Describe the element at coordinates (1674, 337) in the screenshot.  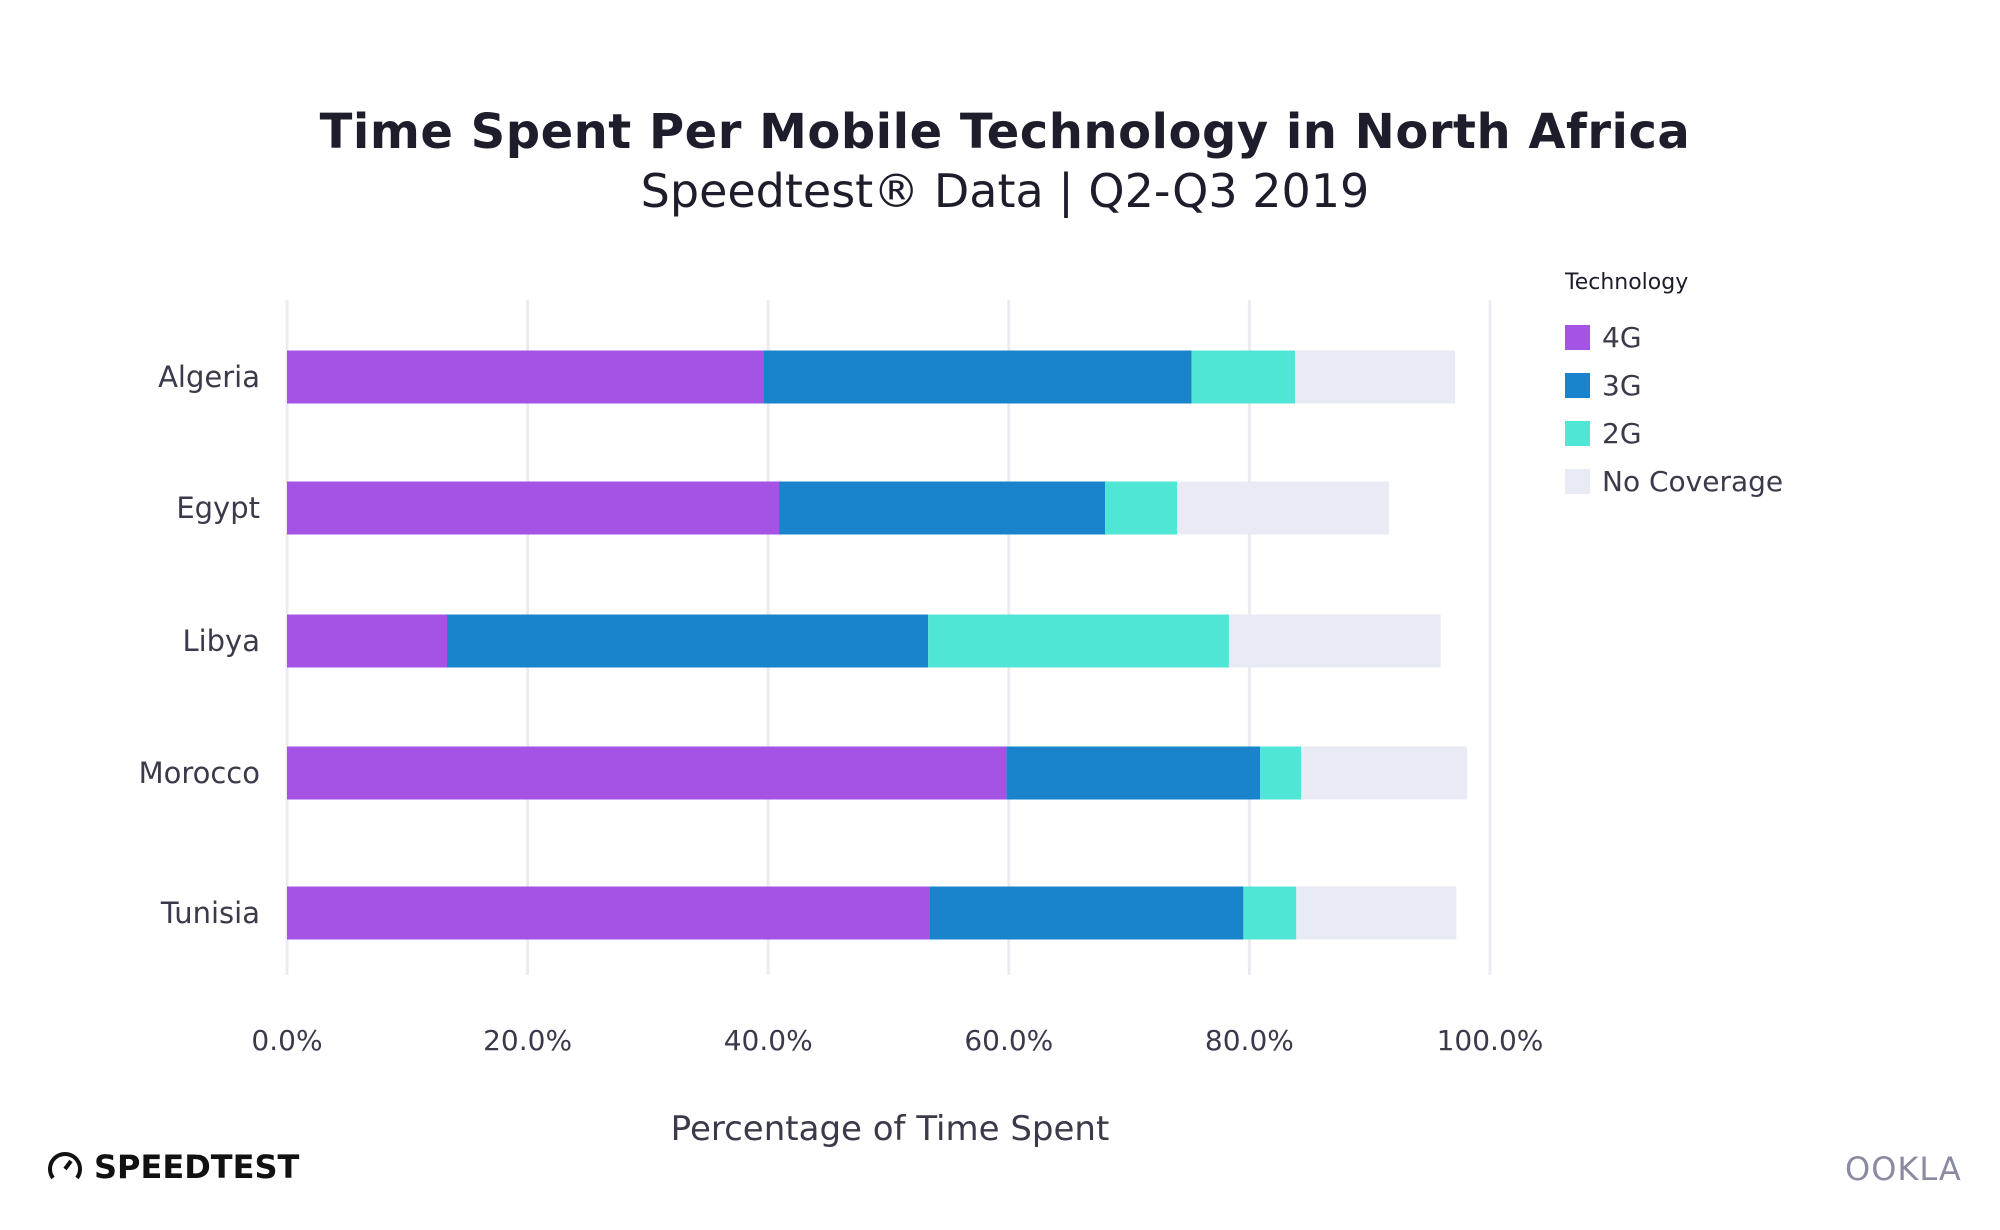
I see `legend-item: 4G` at that location.